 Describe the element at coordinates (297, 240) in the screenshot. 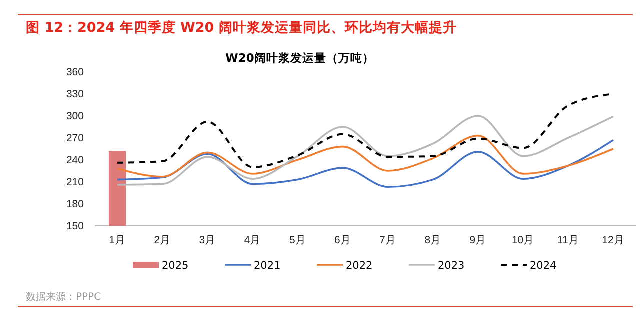

I see `x-tick-label: 5月` at that location.